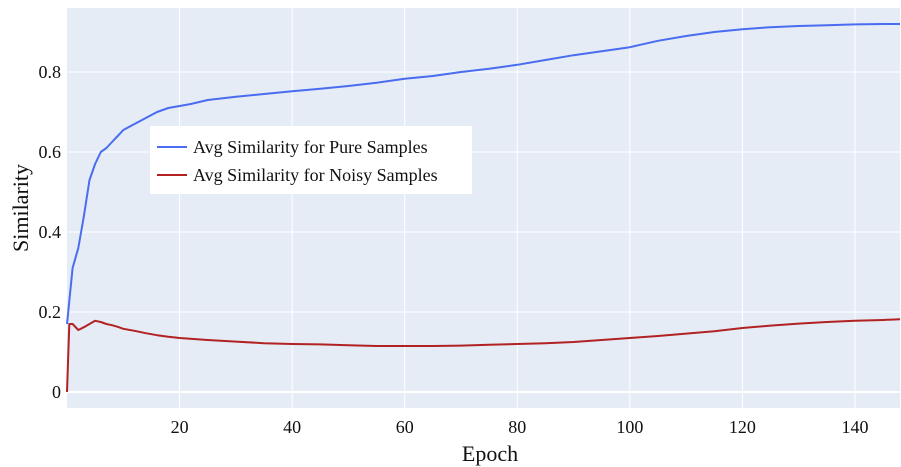 The width and height of the screenshot is (901, 467). Describe the element at coordinates (292, 427) in the screenshot. I see `x-tick-label: 40` at that location.